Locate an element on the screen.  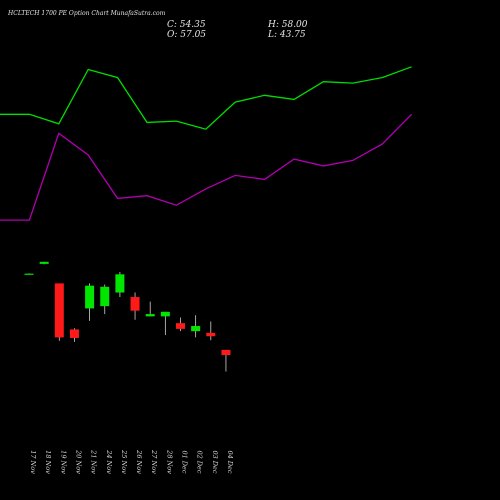
x-tick-label: 24 Nov is located at coordinates (109, 461).